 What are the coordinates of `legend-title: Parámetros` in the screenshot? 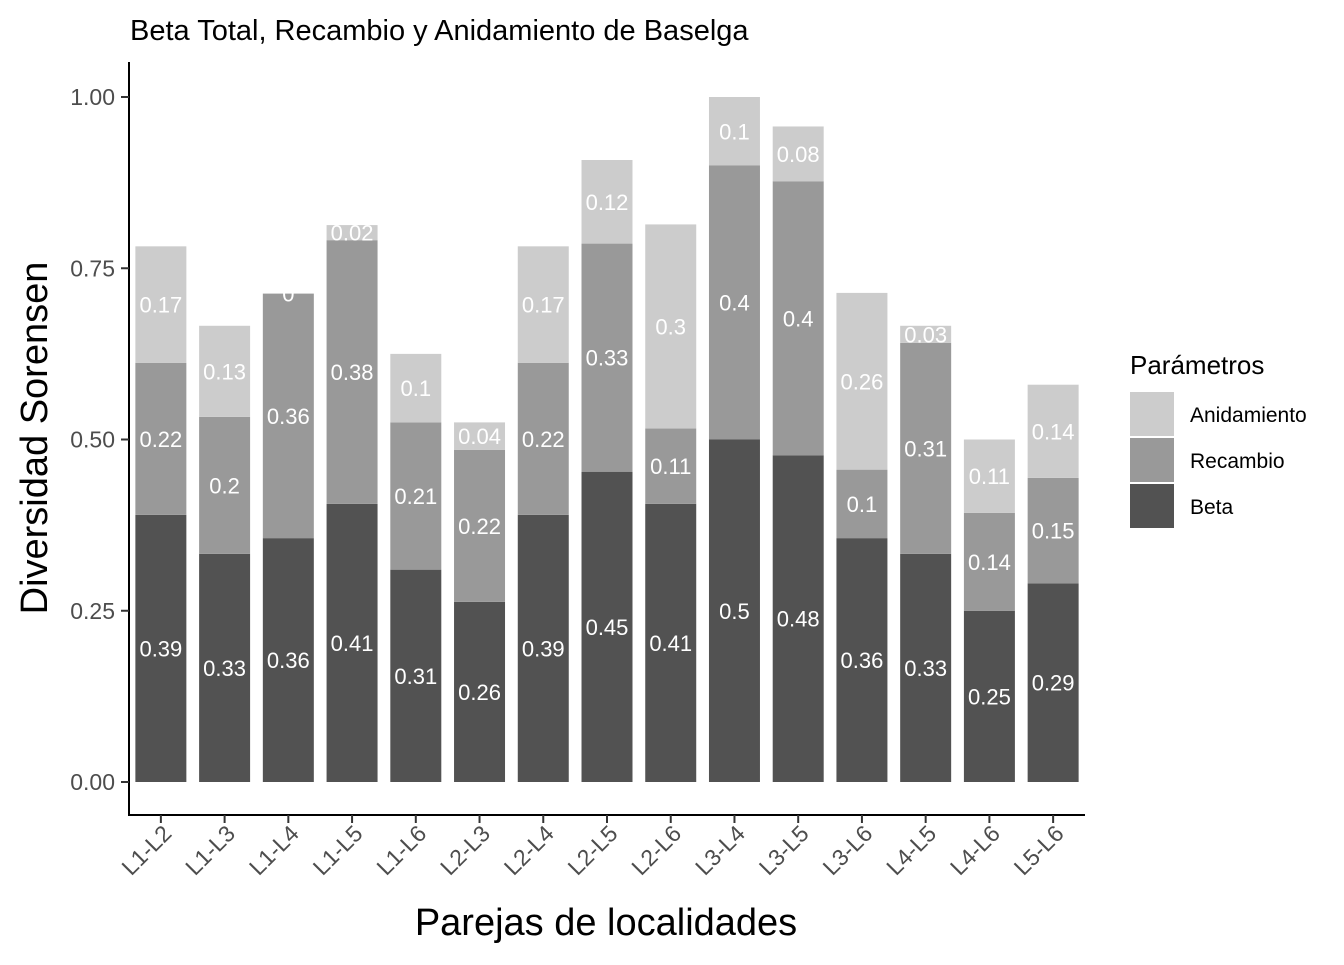 It's located at (1197, 365).